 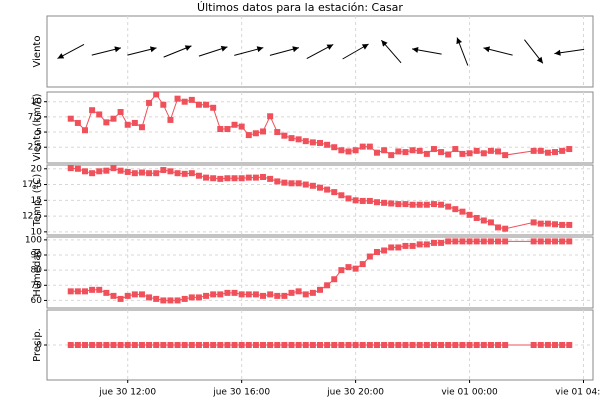 I want to click on y-tick-label: 15, so click(x=36, y=201).